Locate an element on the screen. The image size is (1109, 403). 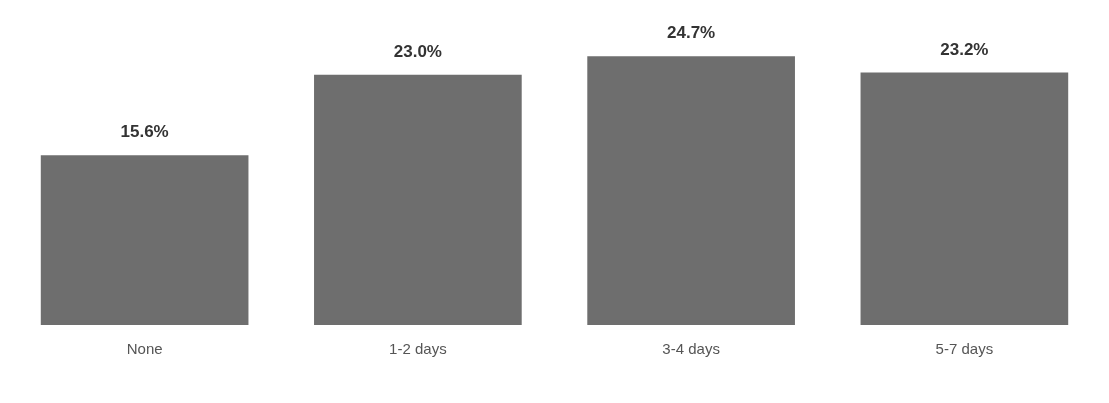
x-tick-label: 3-4 days is located at coordinates (691, 349).